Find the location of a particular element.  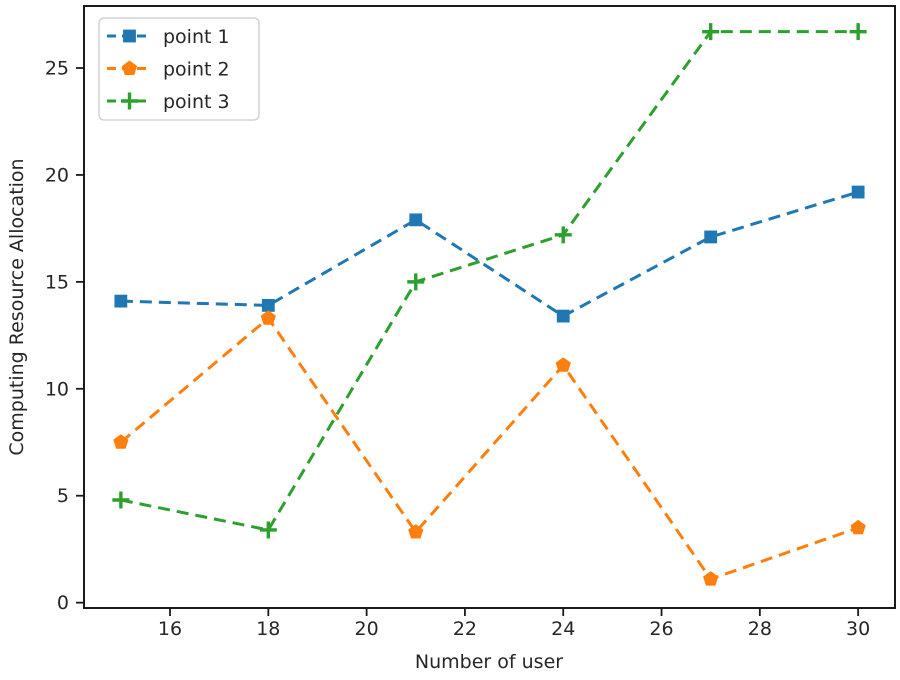

x-tick-label: 28 is located at coordinates (760, 629).